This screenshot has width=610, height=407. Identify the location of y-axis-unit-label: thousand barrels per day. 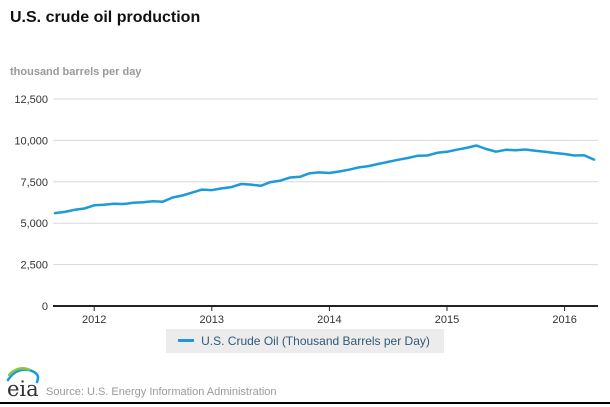
(76, 72).